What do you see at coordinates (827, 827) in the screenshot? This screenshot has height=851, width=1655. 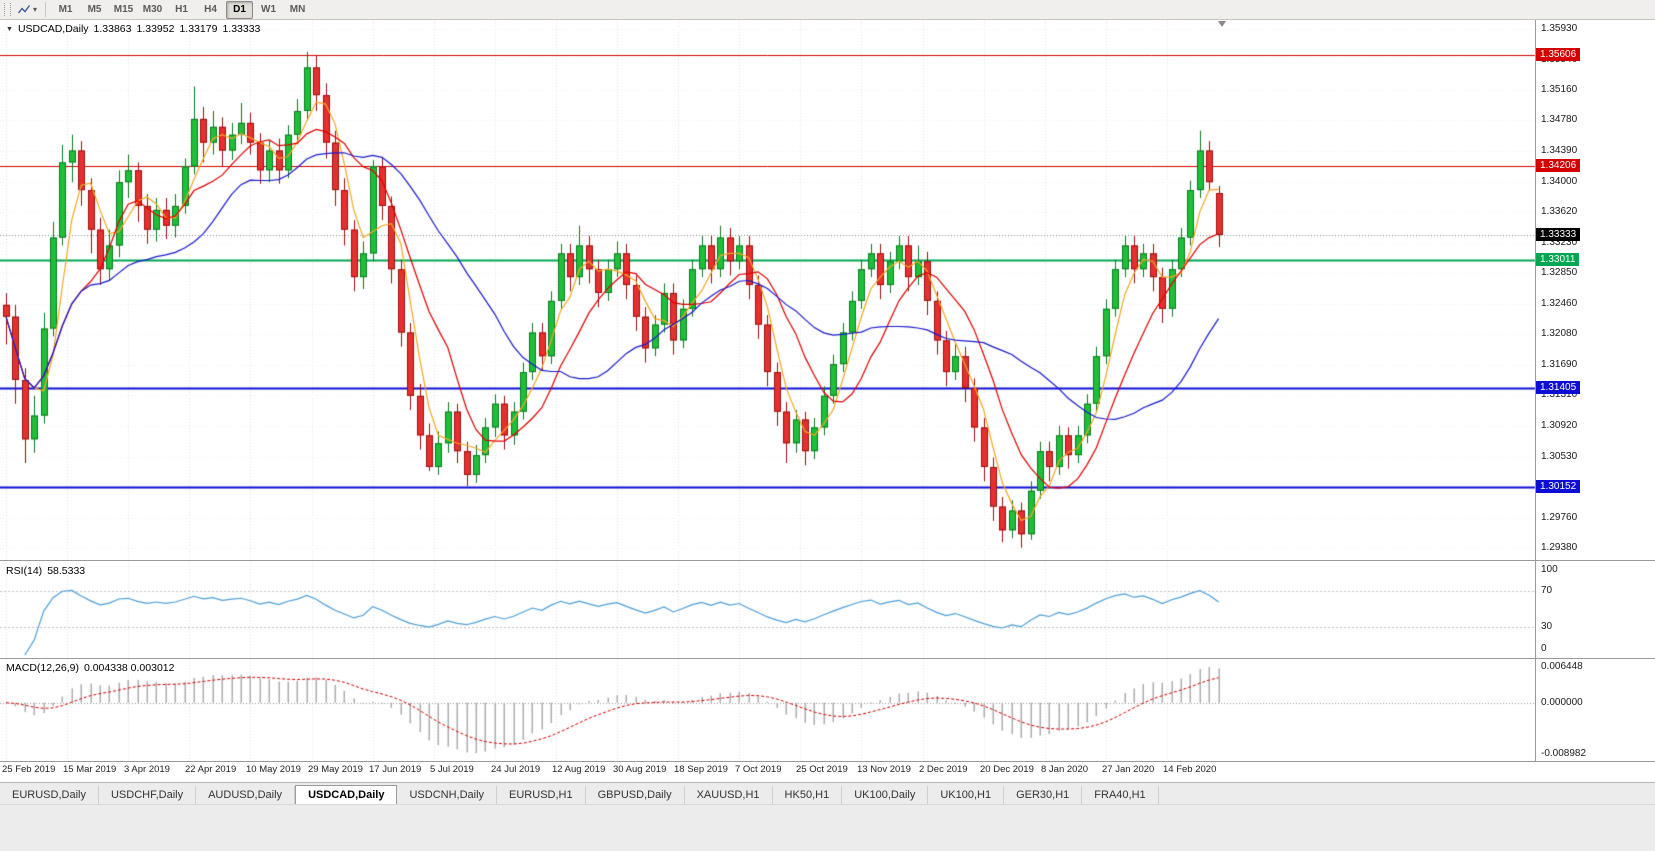 I see `status-bar` at bounding box center [827, 827].